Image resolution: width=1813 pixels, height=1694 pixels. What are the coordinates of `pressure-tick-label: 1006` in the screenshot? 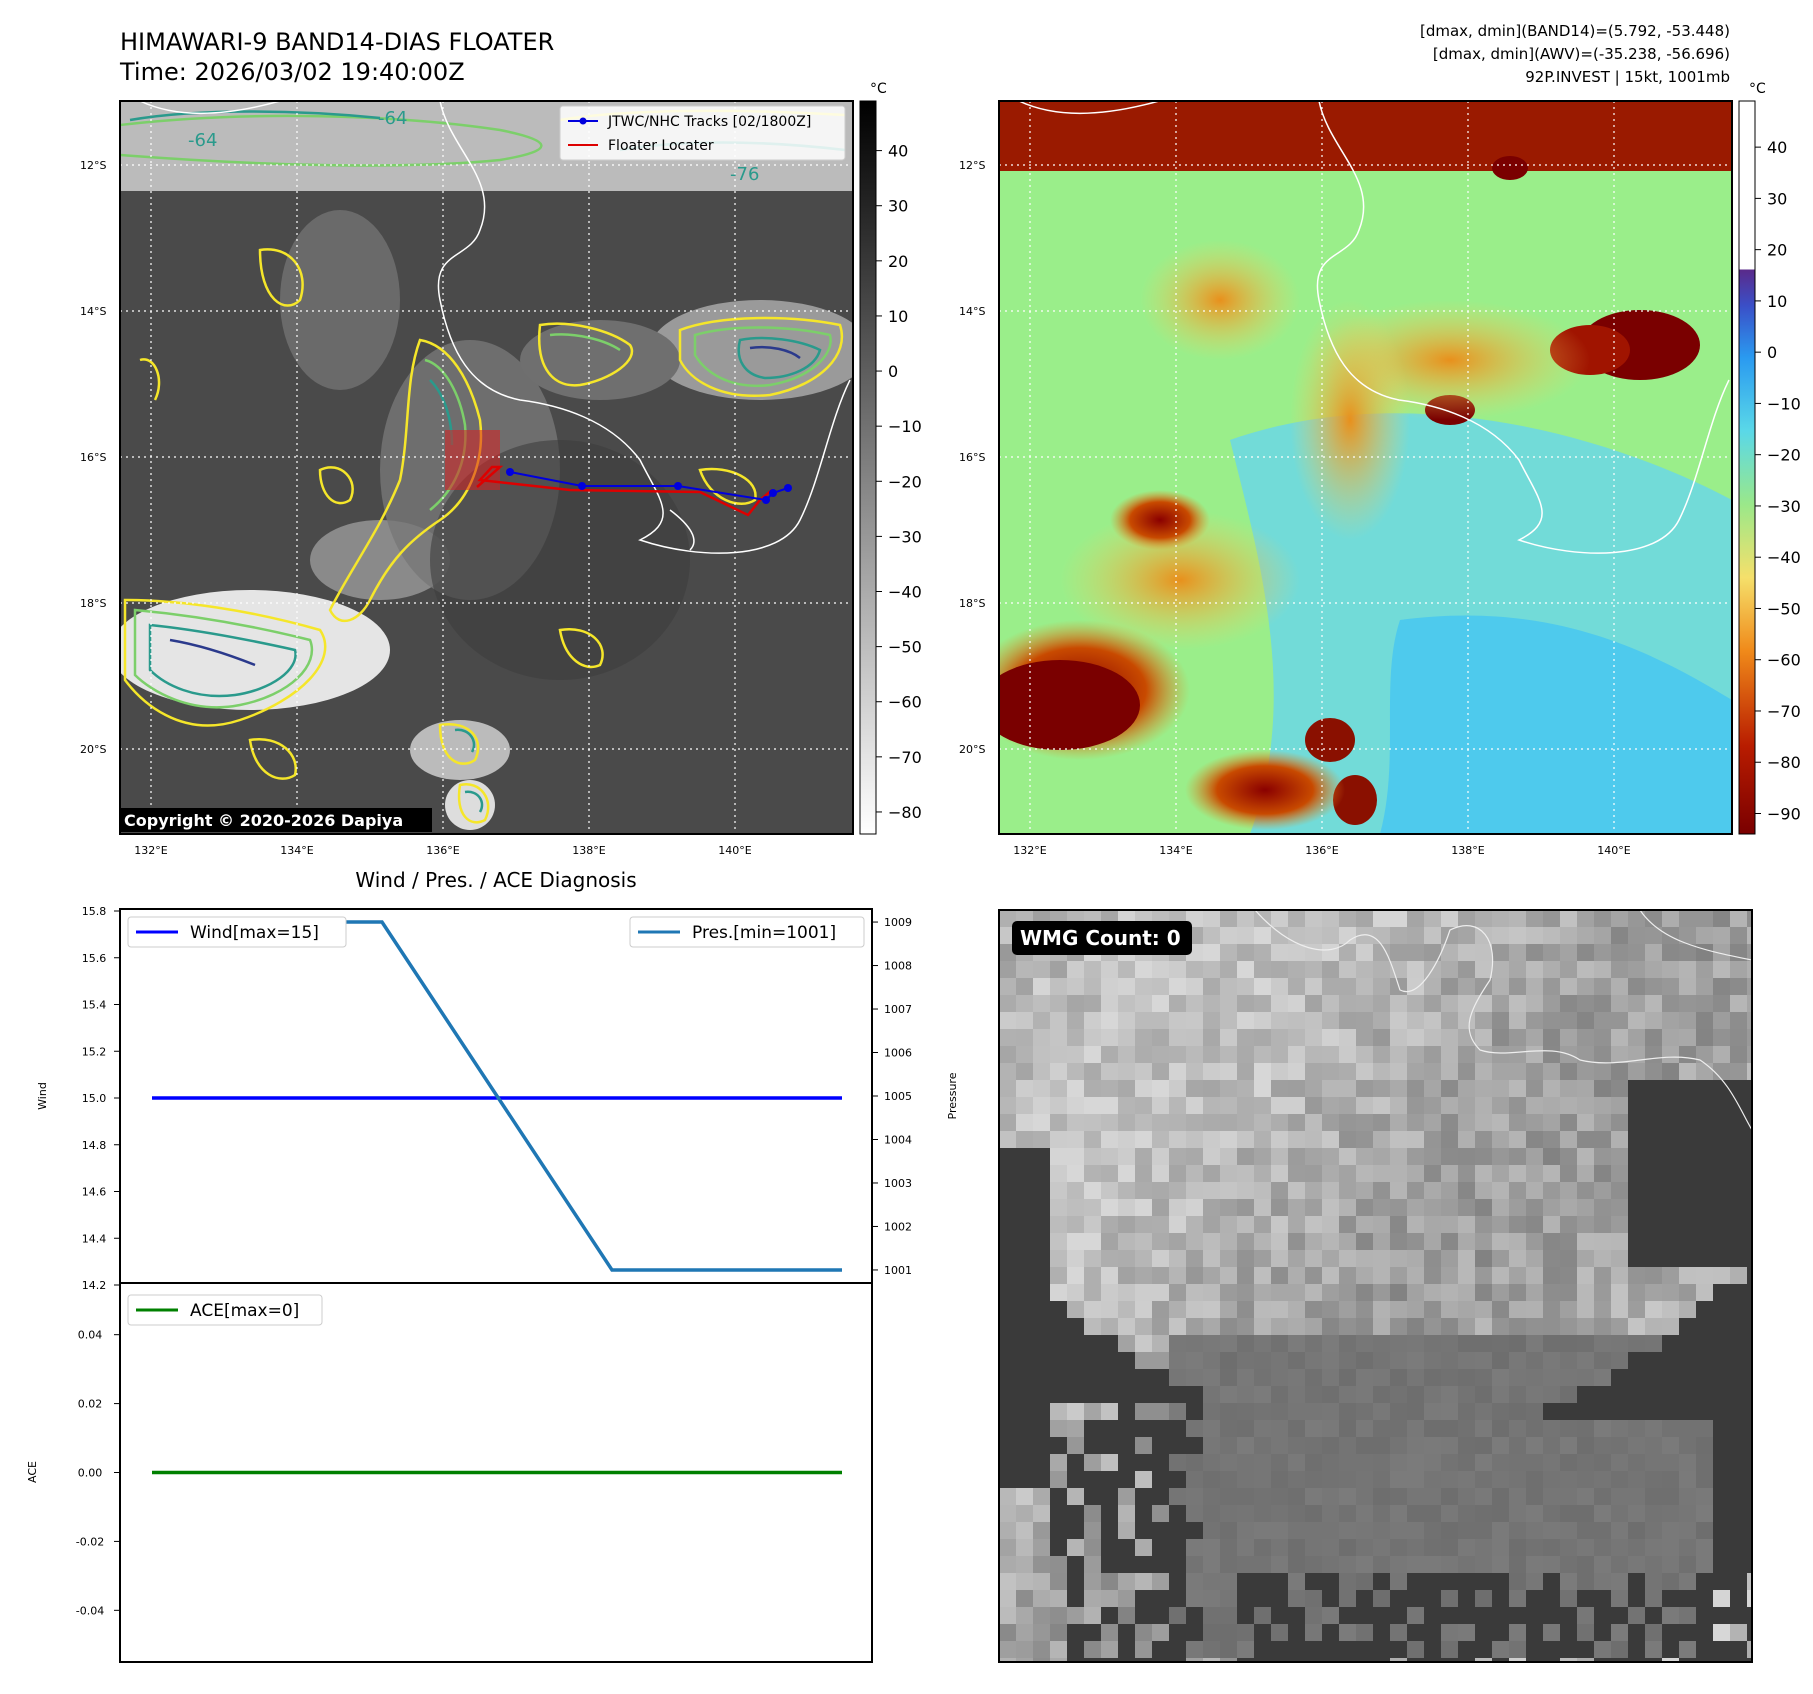 It's located at (898, 1053).